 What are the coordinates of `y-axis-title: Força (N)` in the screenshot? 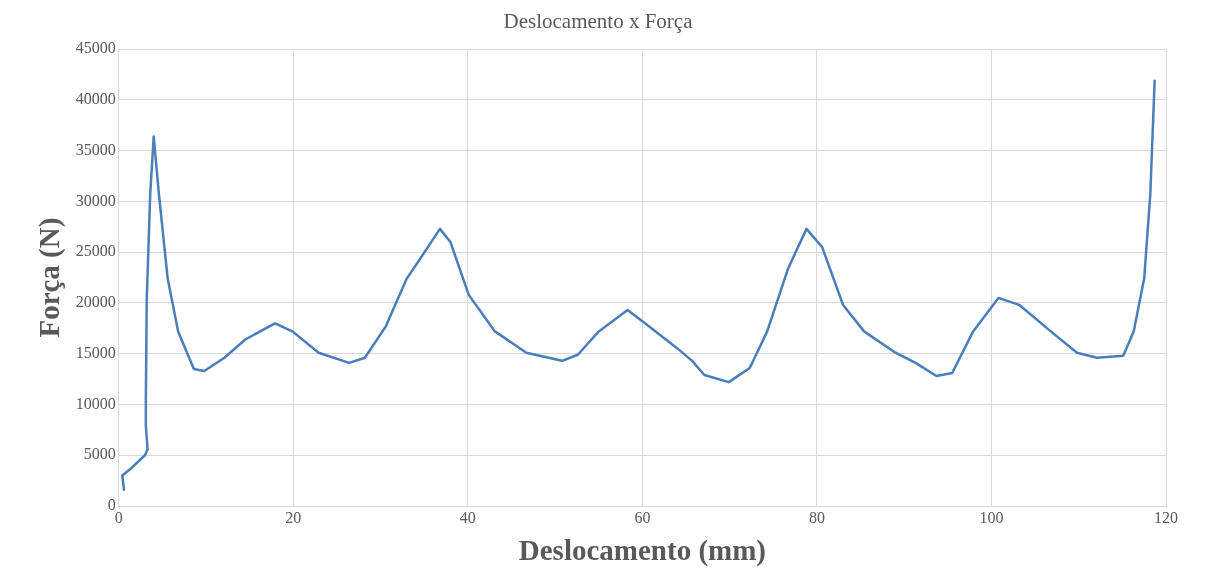 It's located at (49, 277).